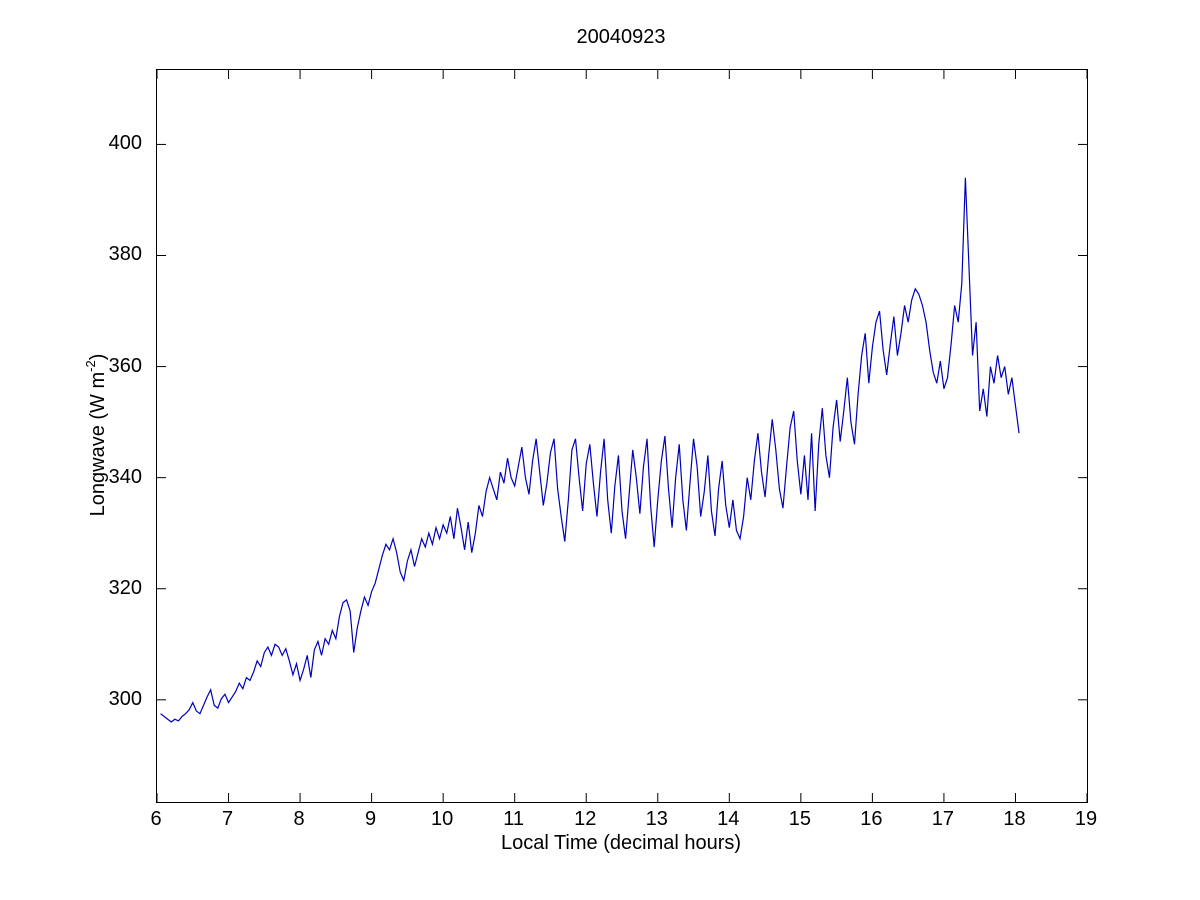 Image resolution: width=1200 pixels, height=900 pixels. I want to click on x-tick-label: 17, so click(943, 819).